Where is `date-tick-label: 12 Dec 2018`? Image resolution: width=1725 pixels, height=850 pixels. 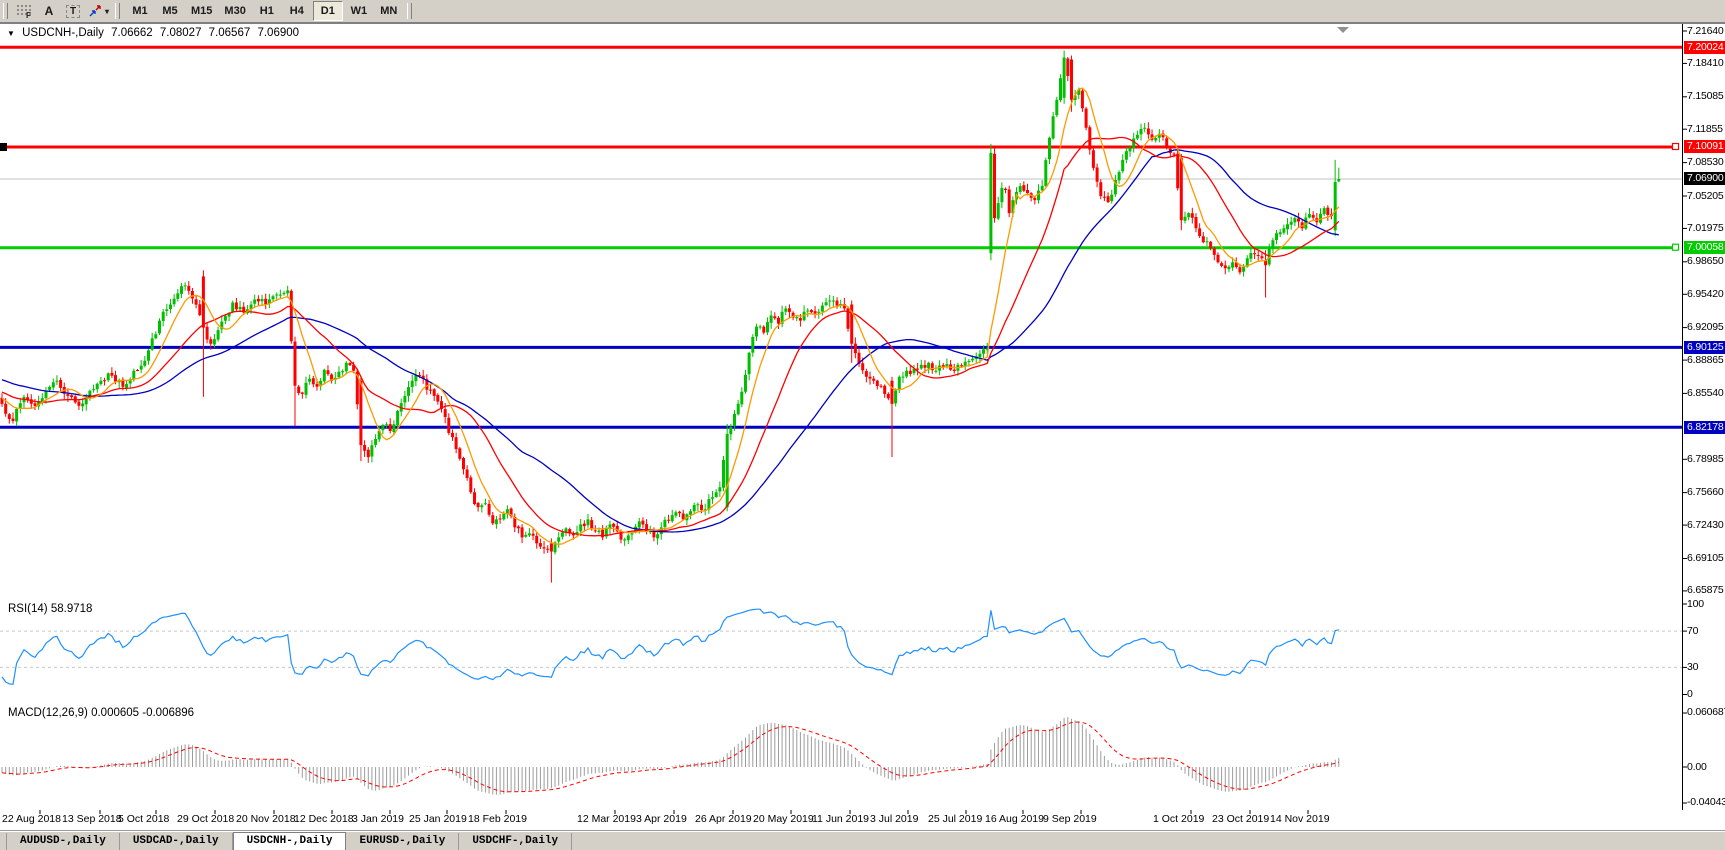
date-tick-label: 12 Dec 2018 is located at coordinates (324, 819).